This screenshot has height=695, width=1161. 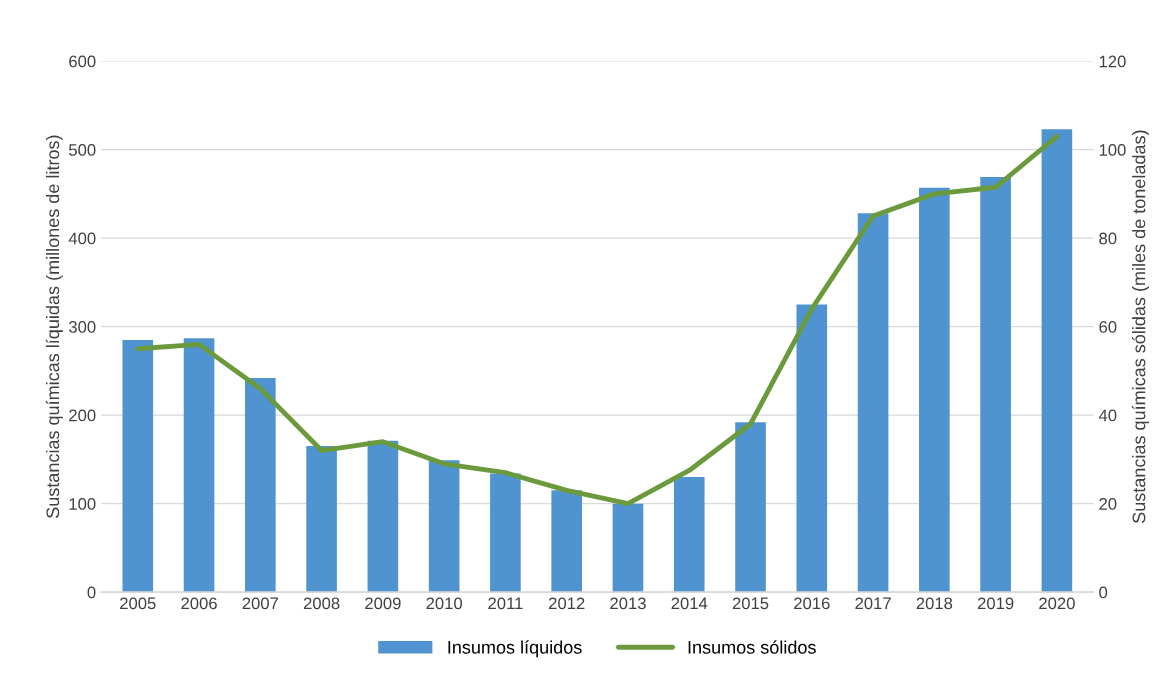 I want to click on x-tick-label: 2019, so click(x=995, y=603).